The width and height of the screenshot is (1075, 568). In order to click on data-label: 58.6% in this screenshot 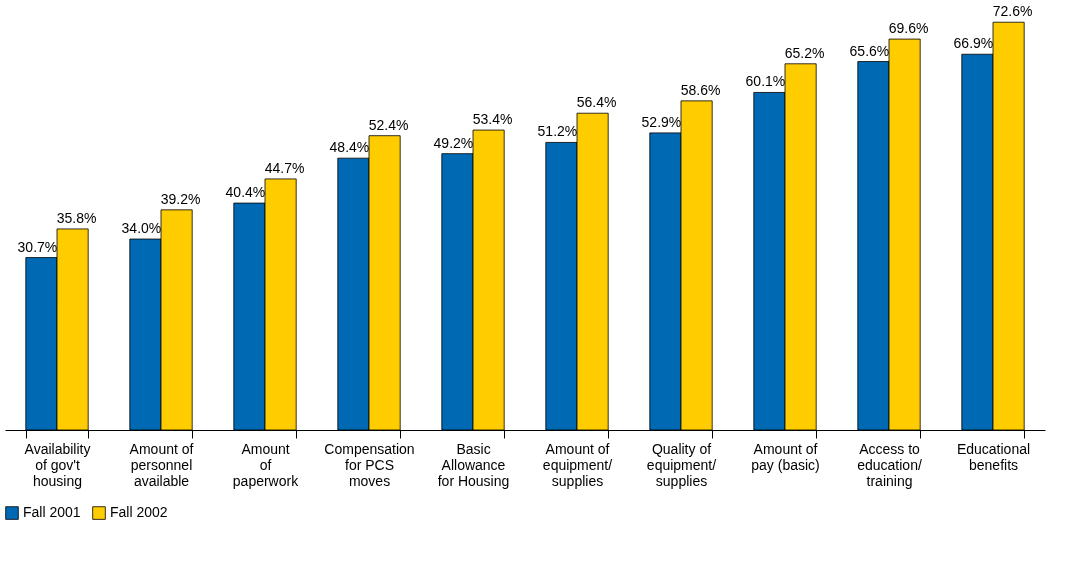, I will do `click(700, 89)`.